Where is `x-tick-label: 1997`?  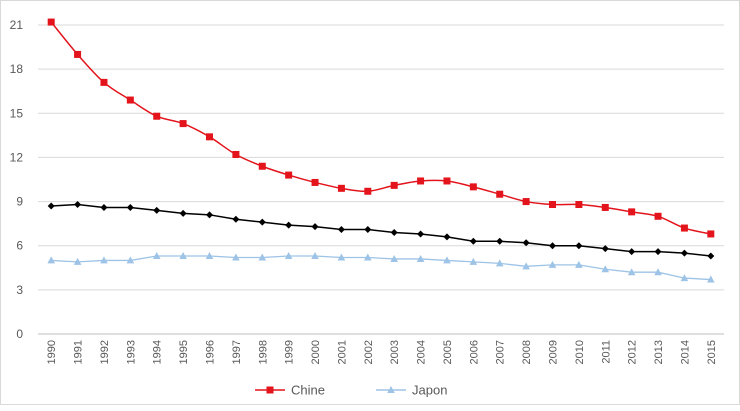
x-tick-label: 1997 is located at coordinates (237, 352).